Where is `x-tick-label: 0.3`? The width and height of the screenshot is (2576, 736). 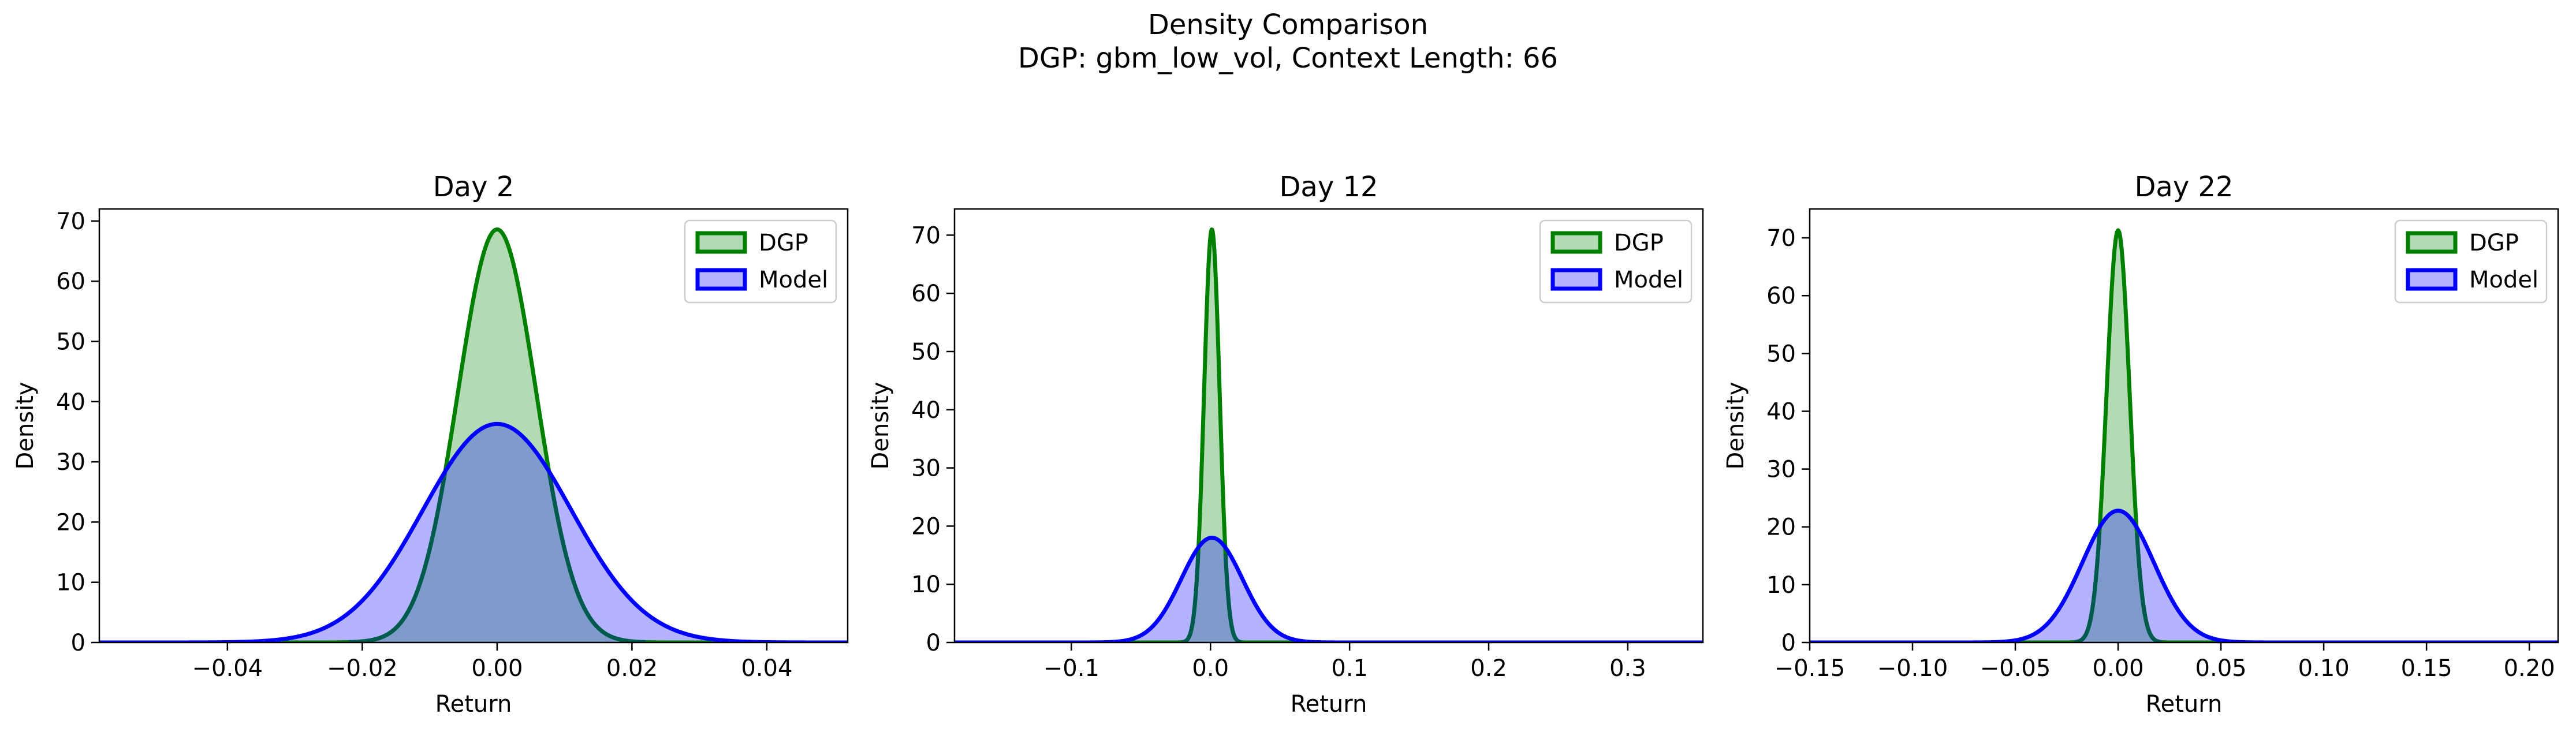
x-tick-label: 0.3 is located at coordinates (1627, 668).